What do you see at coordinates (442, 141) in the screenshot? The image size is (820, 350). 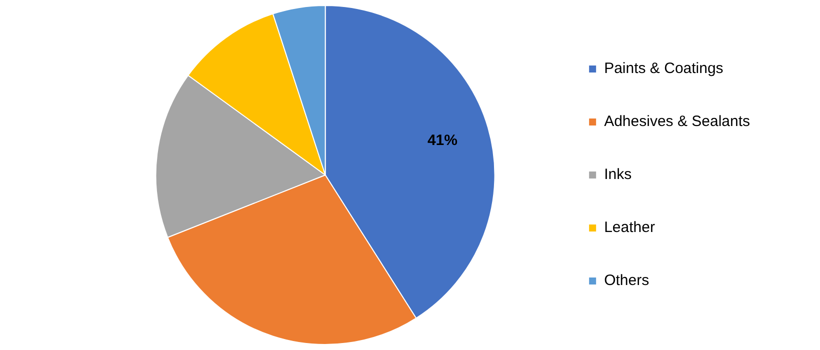 I see `data-label: 41%` at bounding box center [442, 141].